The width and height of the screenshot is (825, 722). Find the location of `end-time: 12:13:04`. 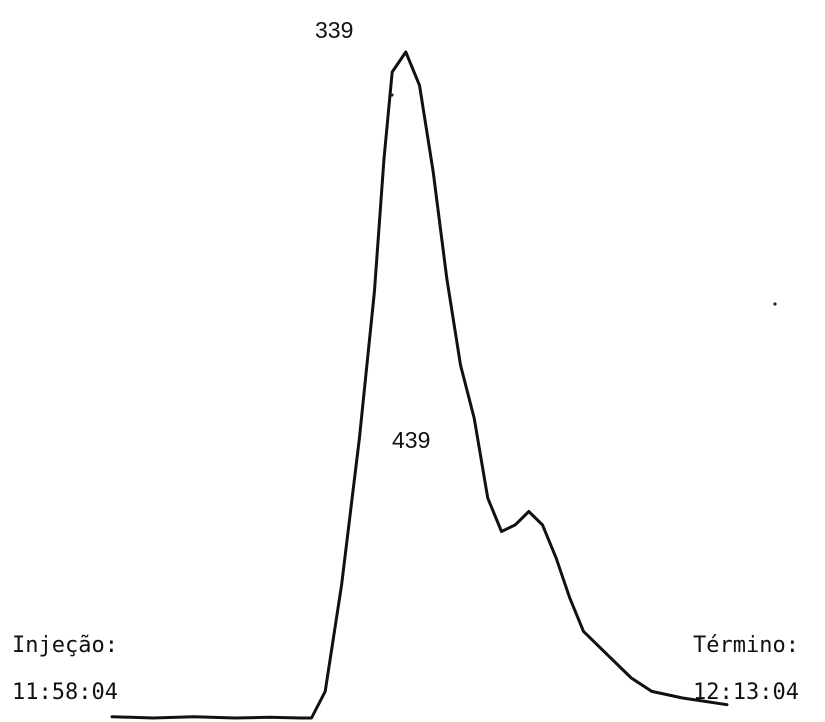

end-time: 12:13:04 is located at coordinates (746, 692).